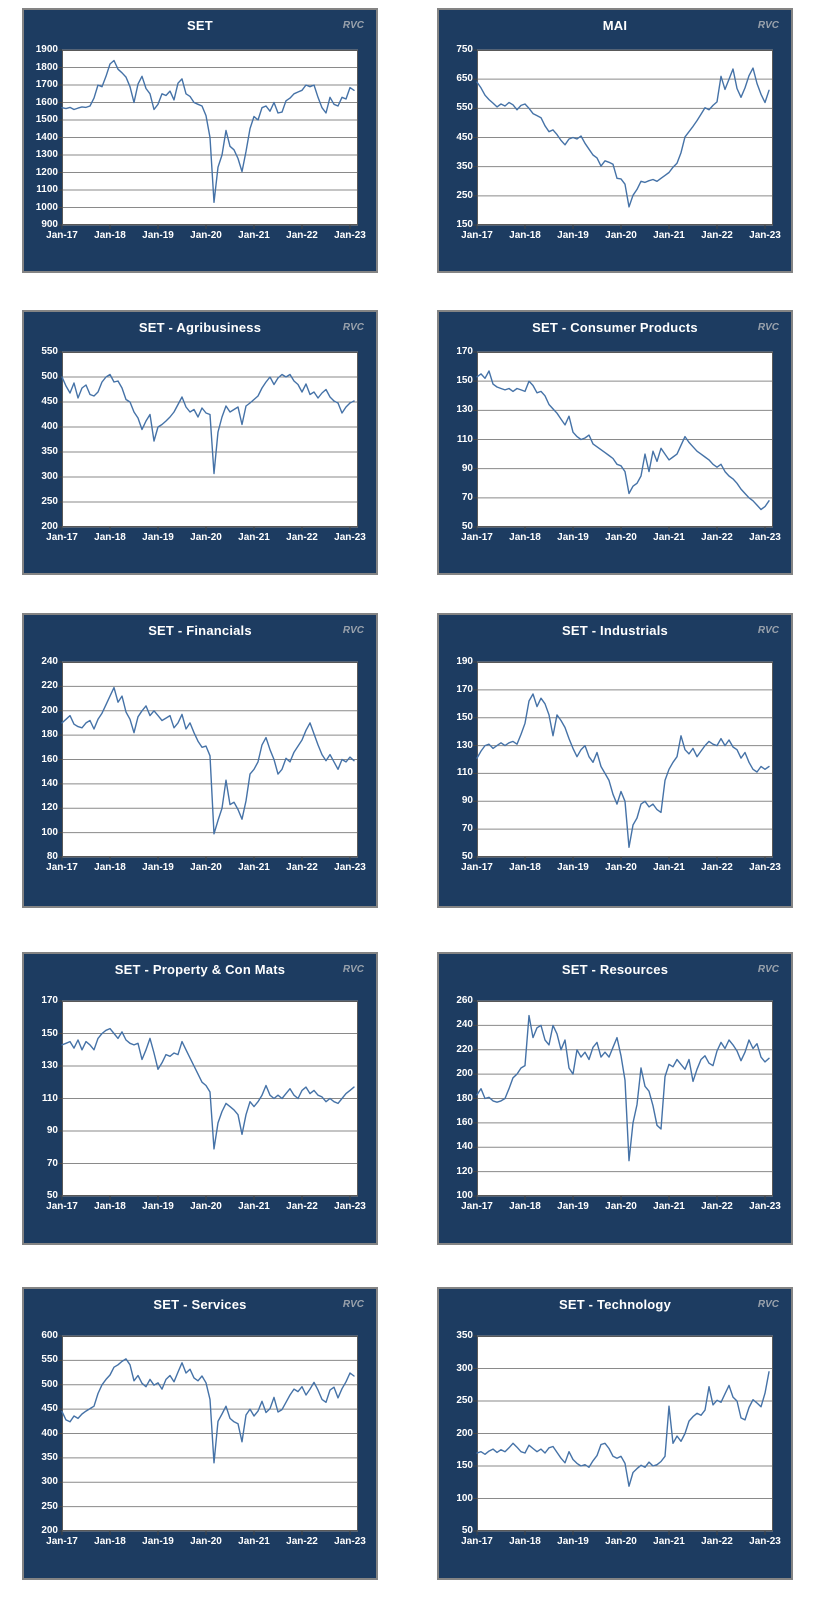  I want to click on y-axis-label: 300, so click(49, 1482).